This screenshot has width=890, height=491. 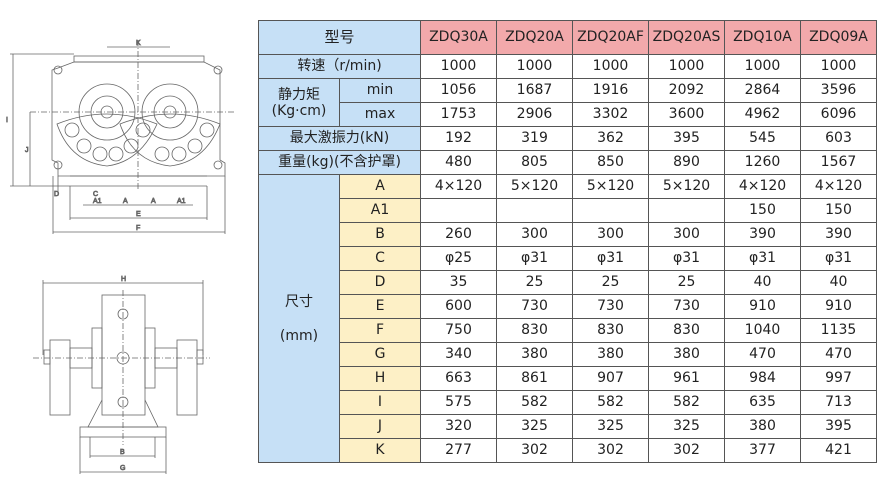 What do you see at coordinates (95, 194) in the screenshot?
I see `dim-label-c: C` at bounding box center [95, 194].